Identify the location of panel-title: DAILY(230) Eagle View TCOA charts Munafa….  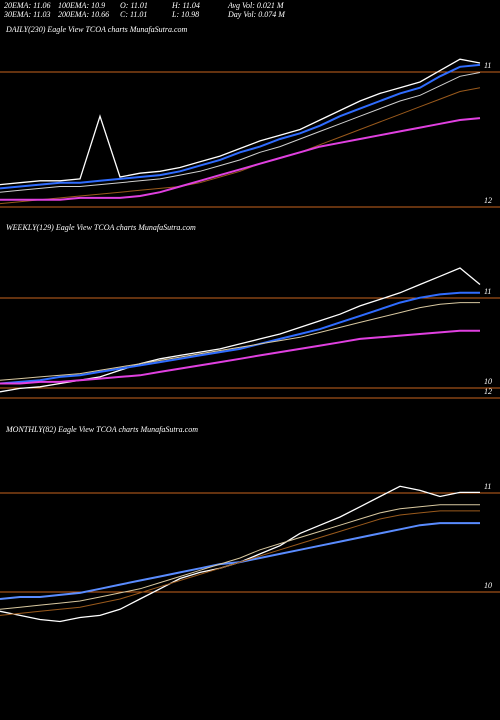
(96, 29).